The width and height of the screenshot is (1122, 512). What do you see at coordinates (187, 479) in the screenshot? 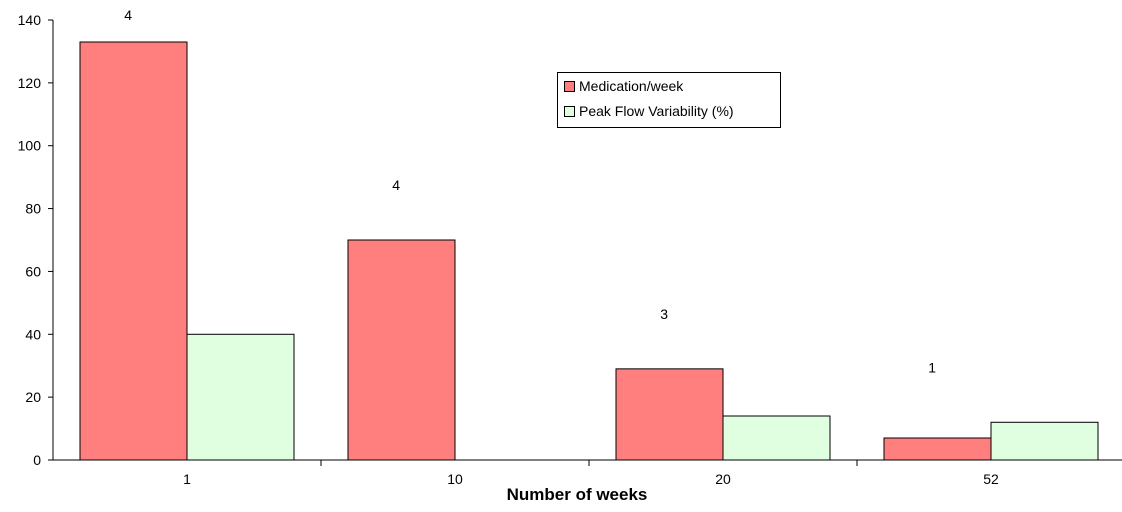
I see `x-tick-label: 1` at bounding box center [187, 479].